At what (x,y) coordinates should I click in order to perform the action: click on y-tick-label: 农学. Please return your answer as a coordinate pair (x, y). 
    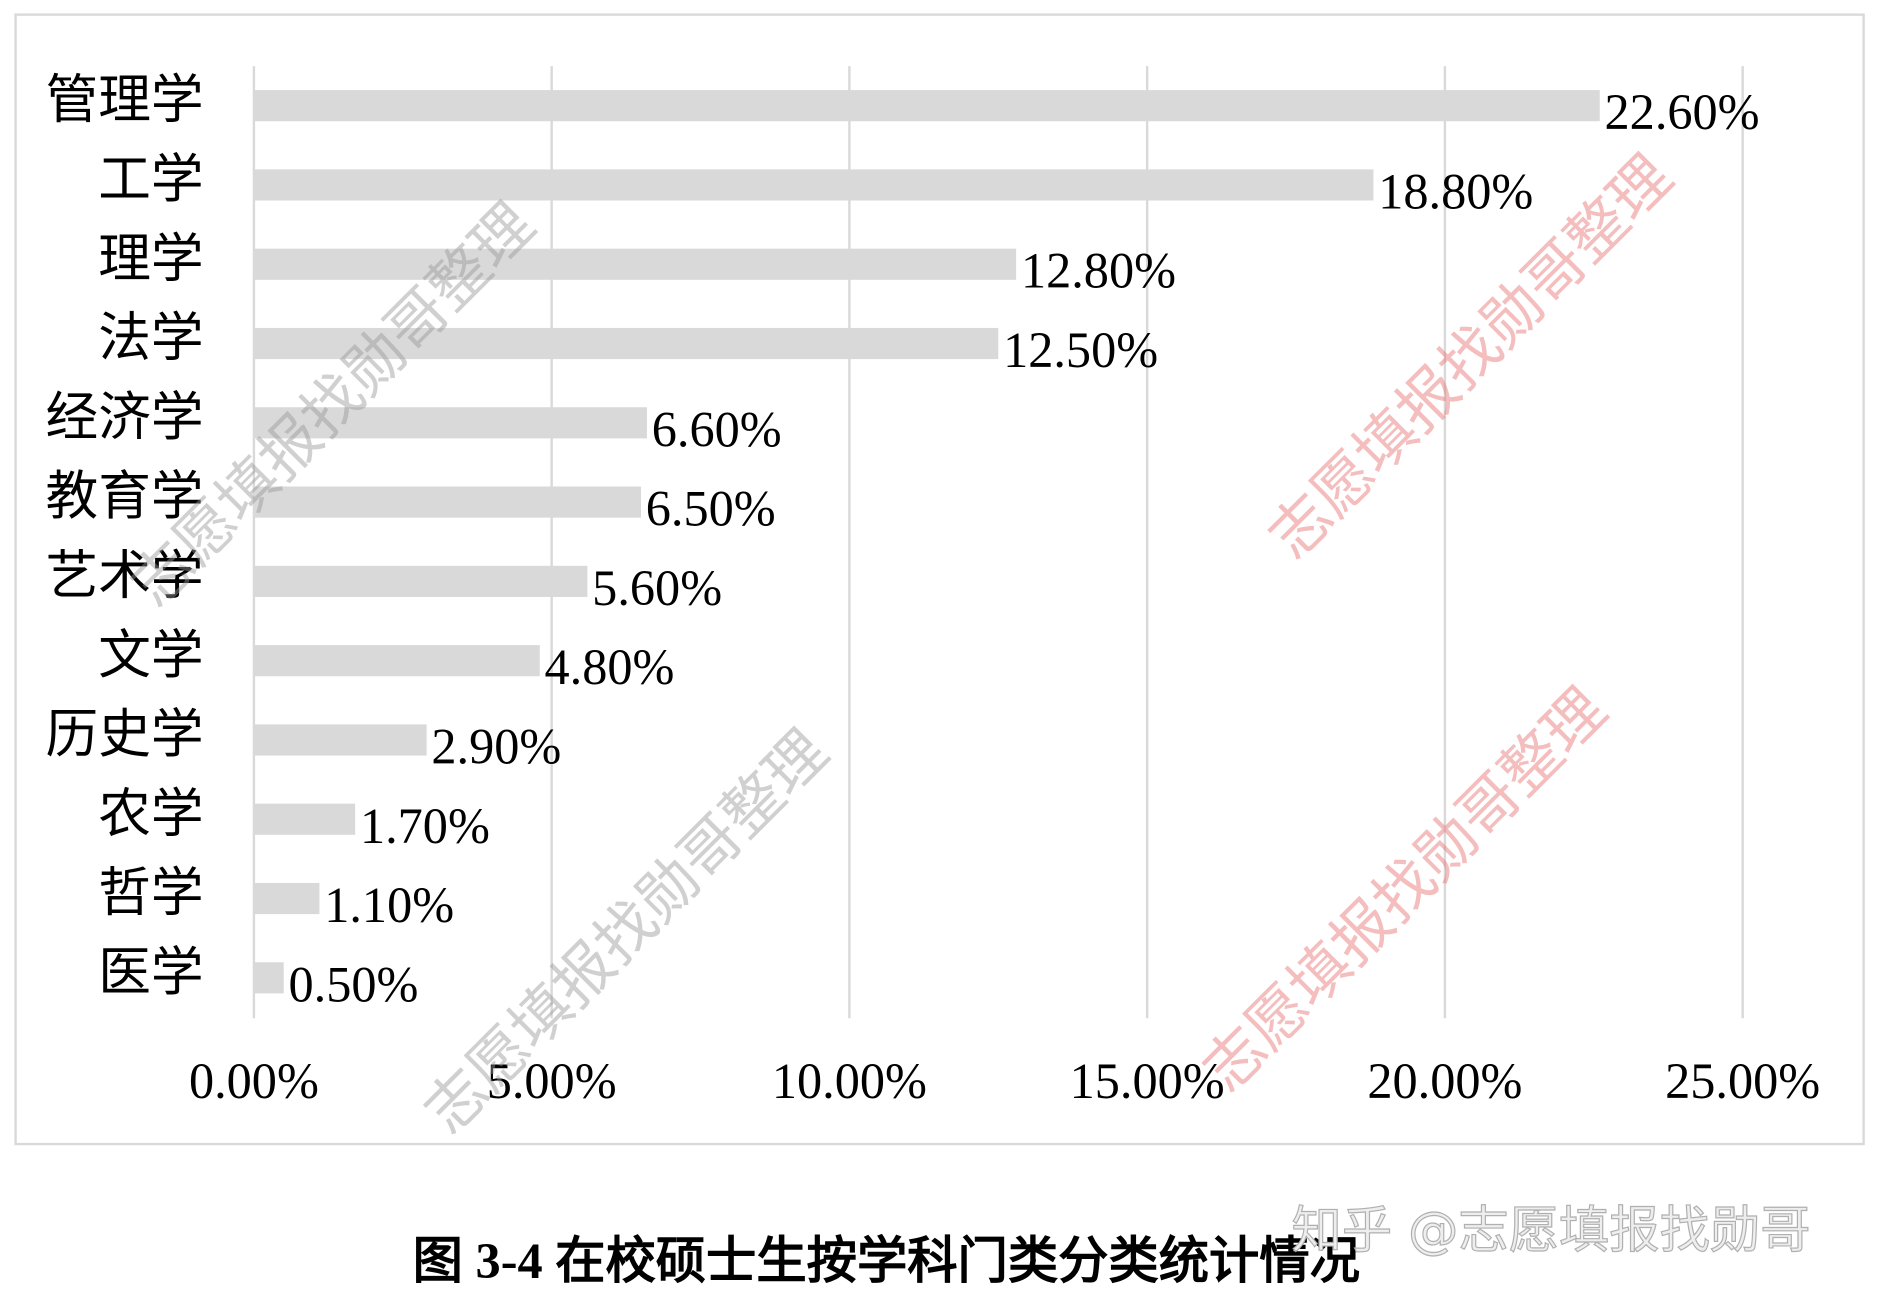
    Looking at the image, I should click on (150, 814).